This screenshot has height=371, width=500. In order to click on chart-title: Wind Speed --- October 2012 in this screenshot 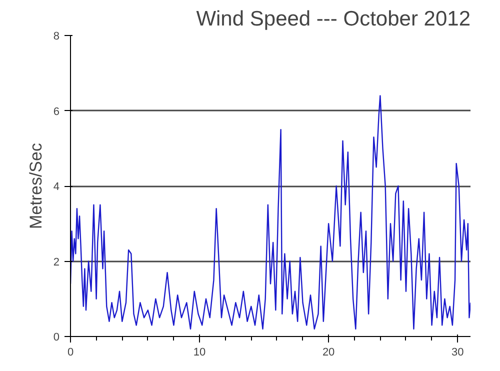, I will do `click(333, 19)`.